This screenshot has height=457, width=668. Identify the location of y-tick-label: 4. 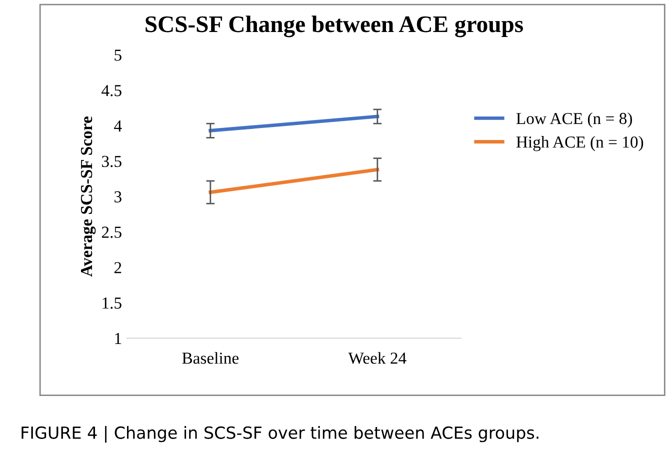
(118, 126).